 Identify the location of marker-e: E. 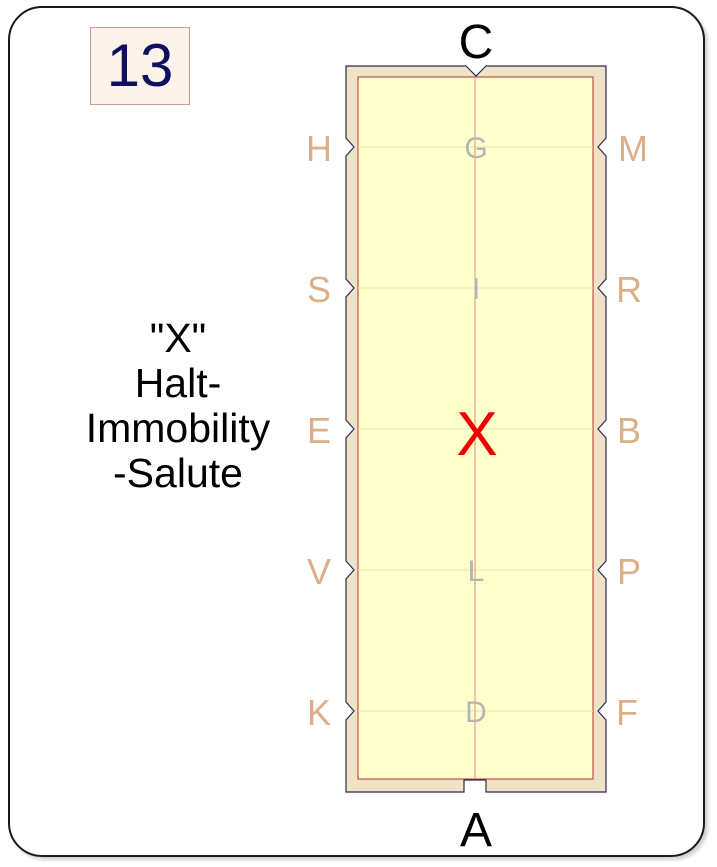
(319, 430).